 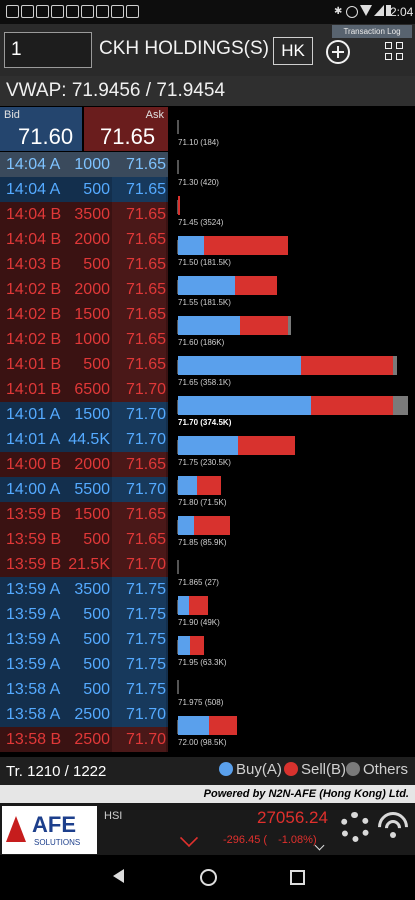 I want to click on others-legend-dot, so click(x=353, y=769).